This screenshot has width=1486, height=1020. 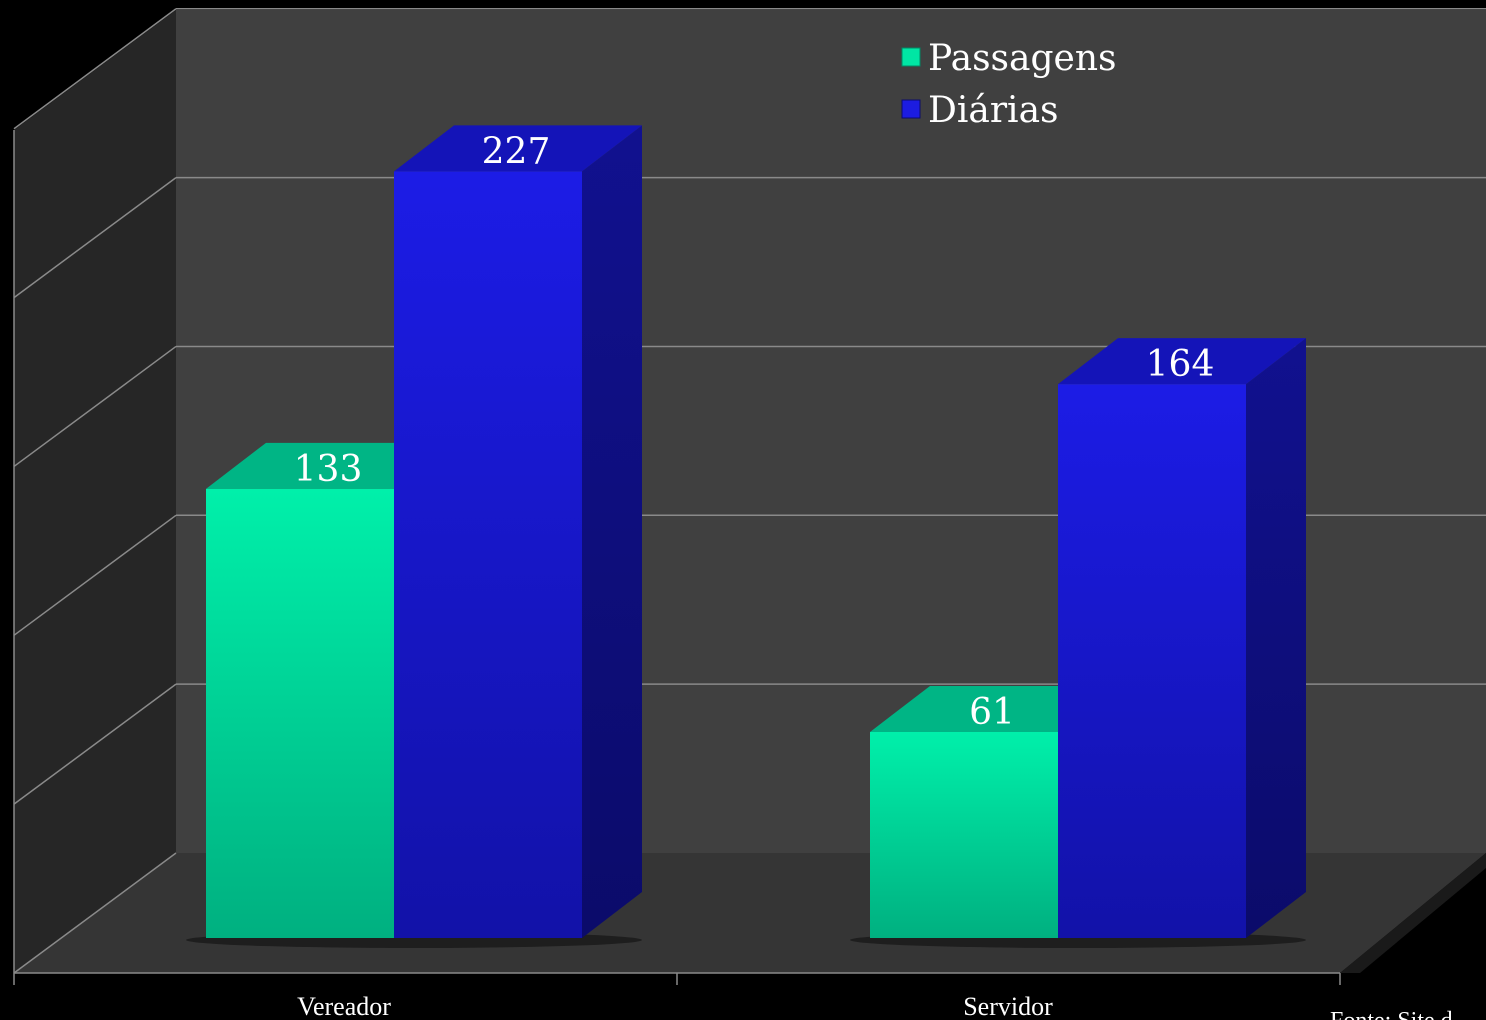 I want to click on legend-label-passagens: Passagens, so click(x=1022, y=58).